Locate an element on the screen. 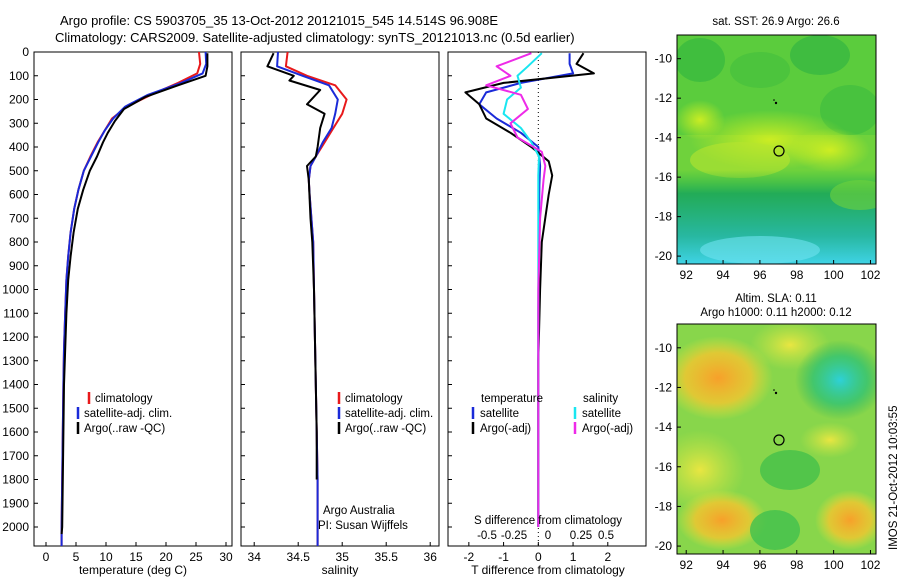 This screenshot has height=580, width=900. lat-tick-label: -20 is located at coordinates (664, 256).